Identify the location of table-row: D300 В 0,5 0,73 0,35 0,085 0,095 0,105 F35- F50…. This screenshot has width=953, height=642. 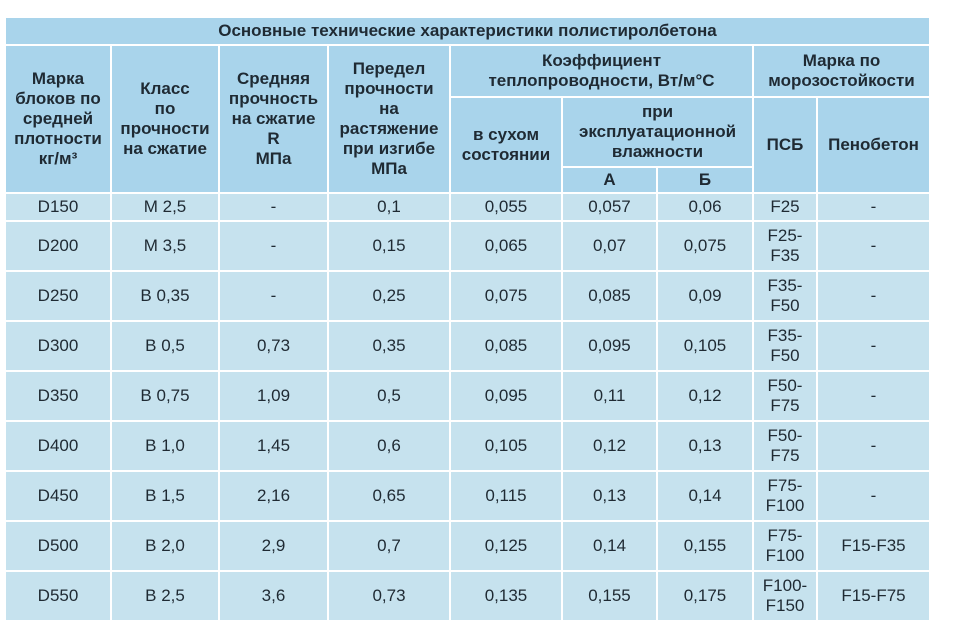
(467, 346).